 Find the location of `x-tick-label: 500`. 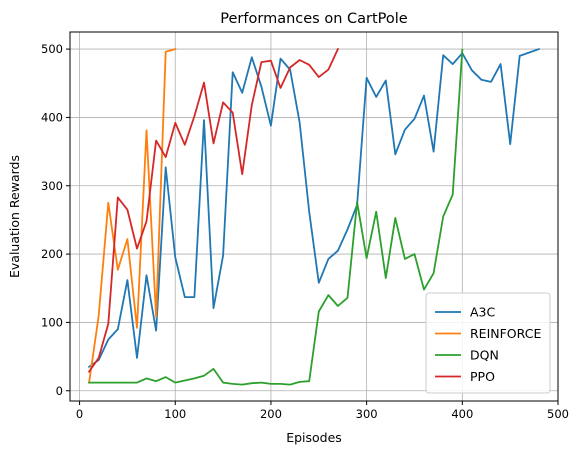

x-tick-label: 500 is located at coordinates (558, 414).